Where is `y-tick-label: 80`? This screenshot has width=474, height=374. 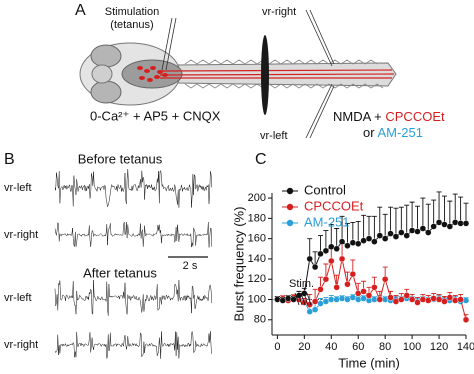
y-tick-label: 80 is located at coordinates (260, 320).